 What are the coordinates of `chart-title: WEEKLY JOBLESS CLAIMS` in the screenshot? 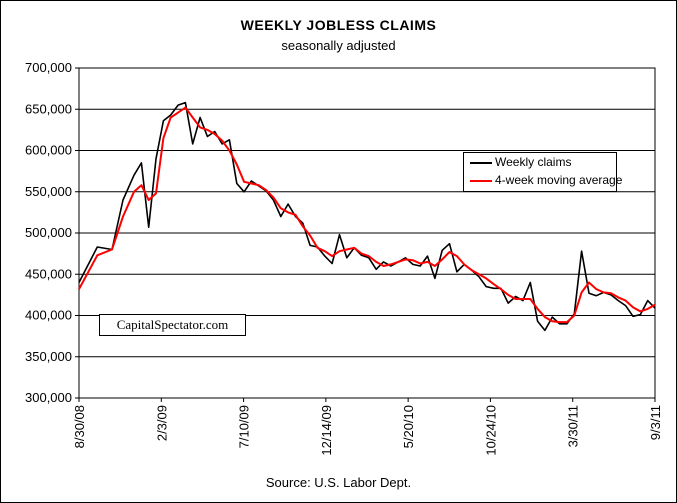 It's located at (338, 25).